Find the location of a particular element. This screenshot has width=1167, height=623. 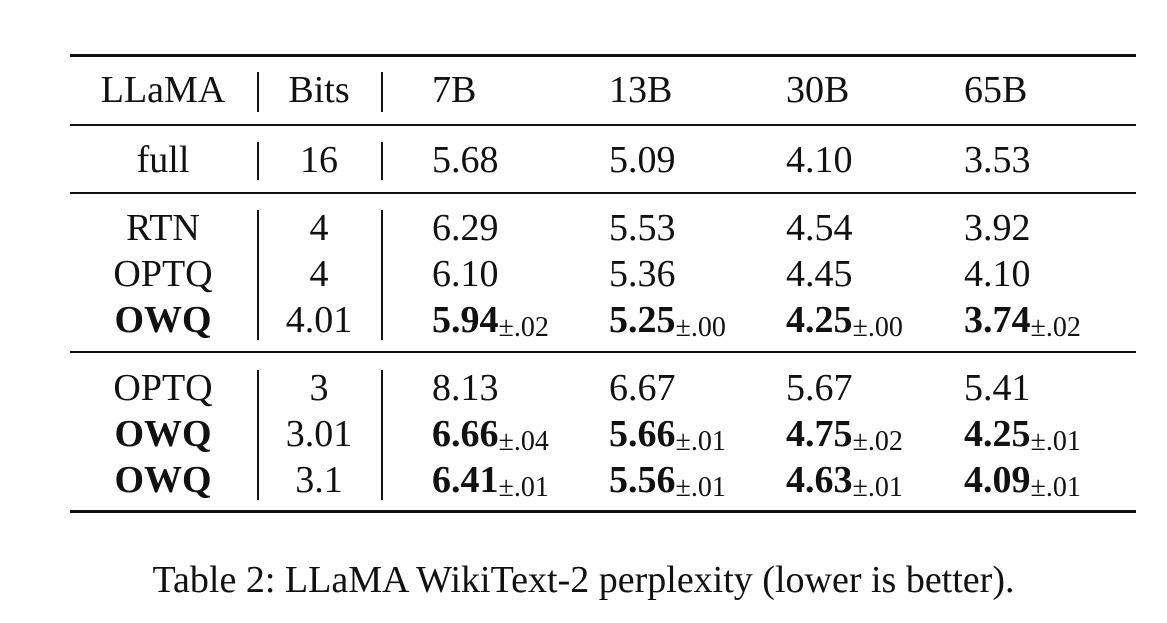

header-llama: LLaMA is located at coordinates (163, 90).